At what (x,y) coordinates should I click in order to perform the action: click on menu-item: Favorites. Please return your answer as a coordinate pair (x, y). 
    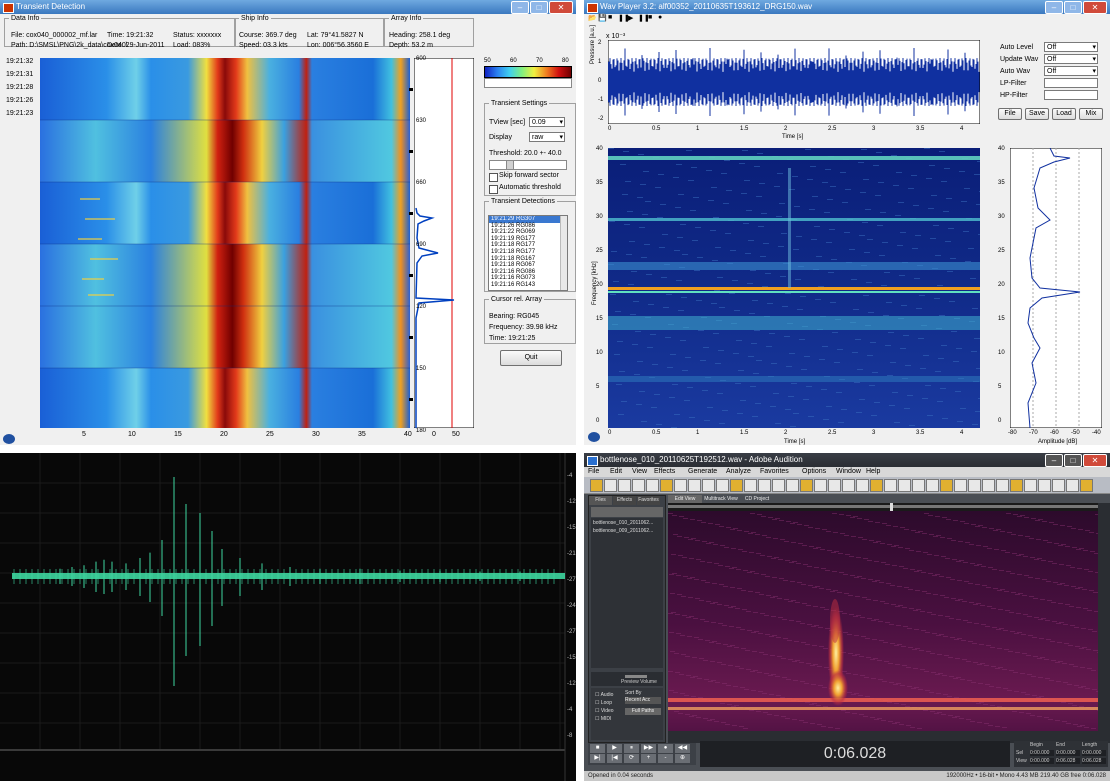
    Looking at the image, I should click on (774, 471).